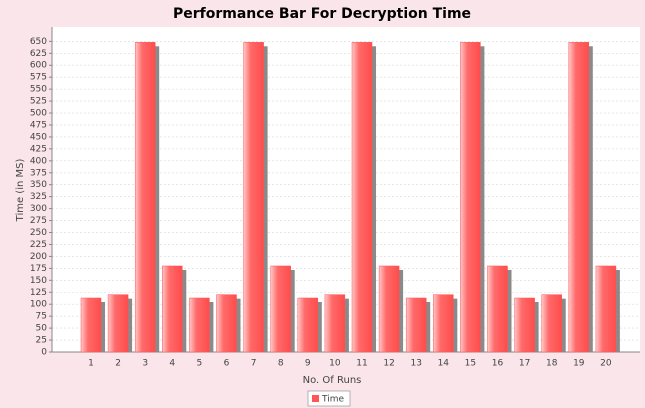 Image resolution: width=645 pixels, height=408 pixels. Describe the element at coordinates (41, 317) in the screenshot. I see `y-tick-label: 75` at that location.